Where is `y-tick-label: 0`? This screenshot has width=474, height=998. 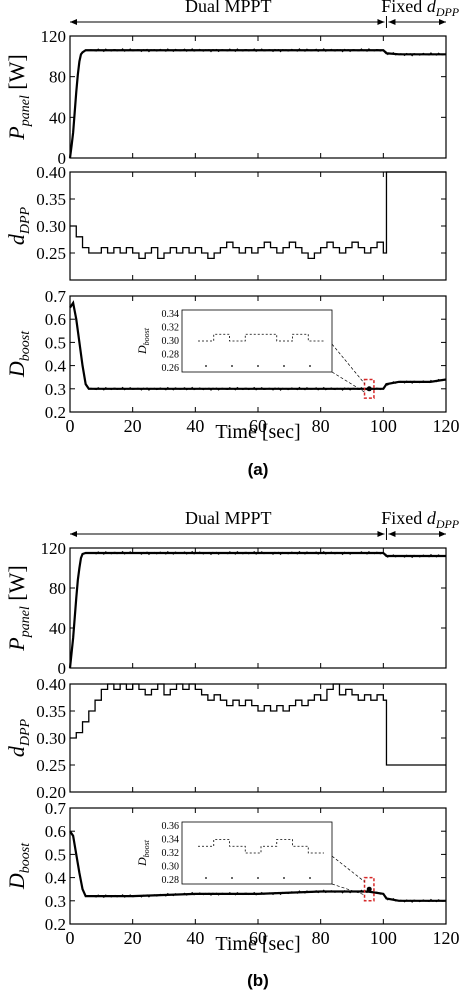
y-tick-label: 0 is located at coordinates (62, 158).